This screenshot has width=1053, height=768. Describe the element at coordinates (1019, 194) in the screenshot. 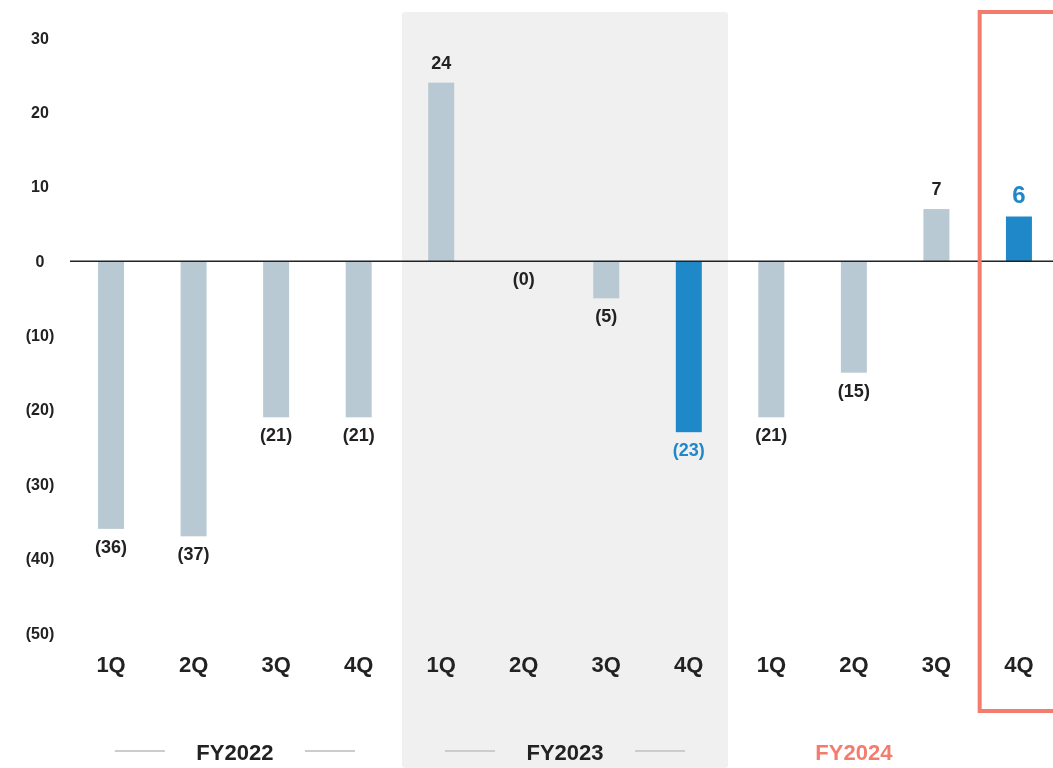

I see `data-label: 6` at that location.